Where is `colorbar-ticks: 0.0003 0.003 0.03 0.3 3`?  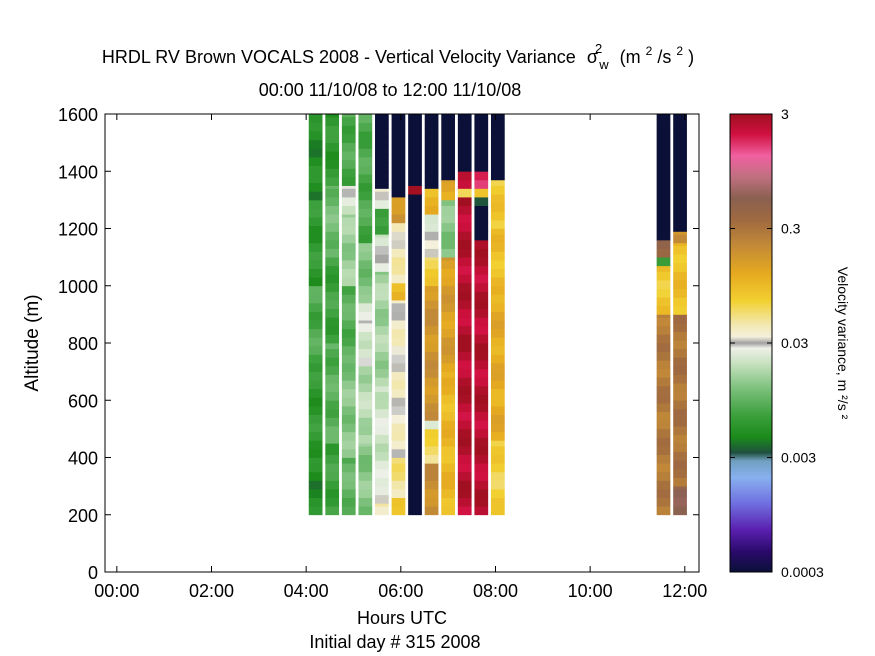
colorbar-ticks: 0.0003 0.003 0.03 0.3 3 is located at coordinates (777, 343).